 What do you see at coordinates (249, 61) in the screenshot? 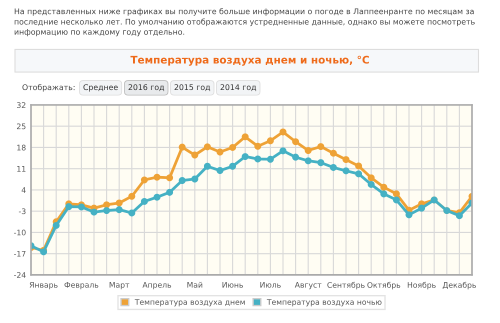
I see `chart-title: Температура воздуха днем и ночью, °C` at bounding box center [249, 61].